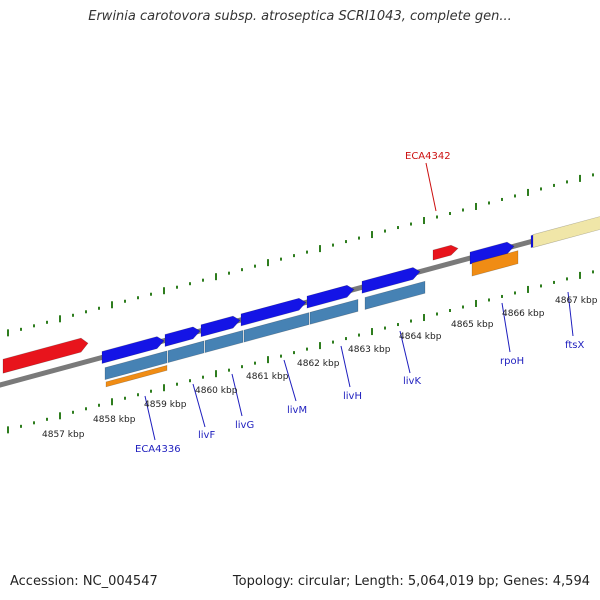 This screenshot has height=600, width=600. What do you see at coordinates (206, 435) in the screenshot?
I see `gene-label-livf: livF` at bounding box center [206, 435].